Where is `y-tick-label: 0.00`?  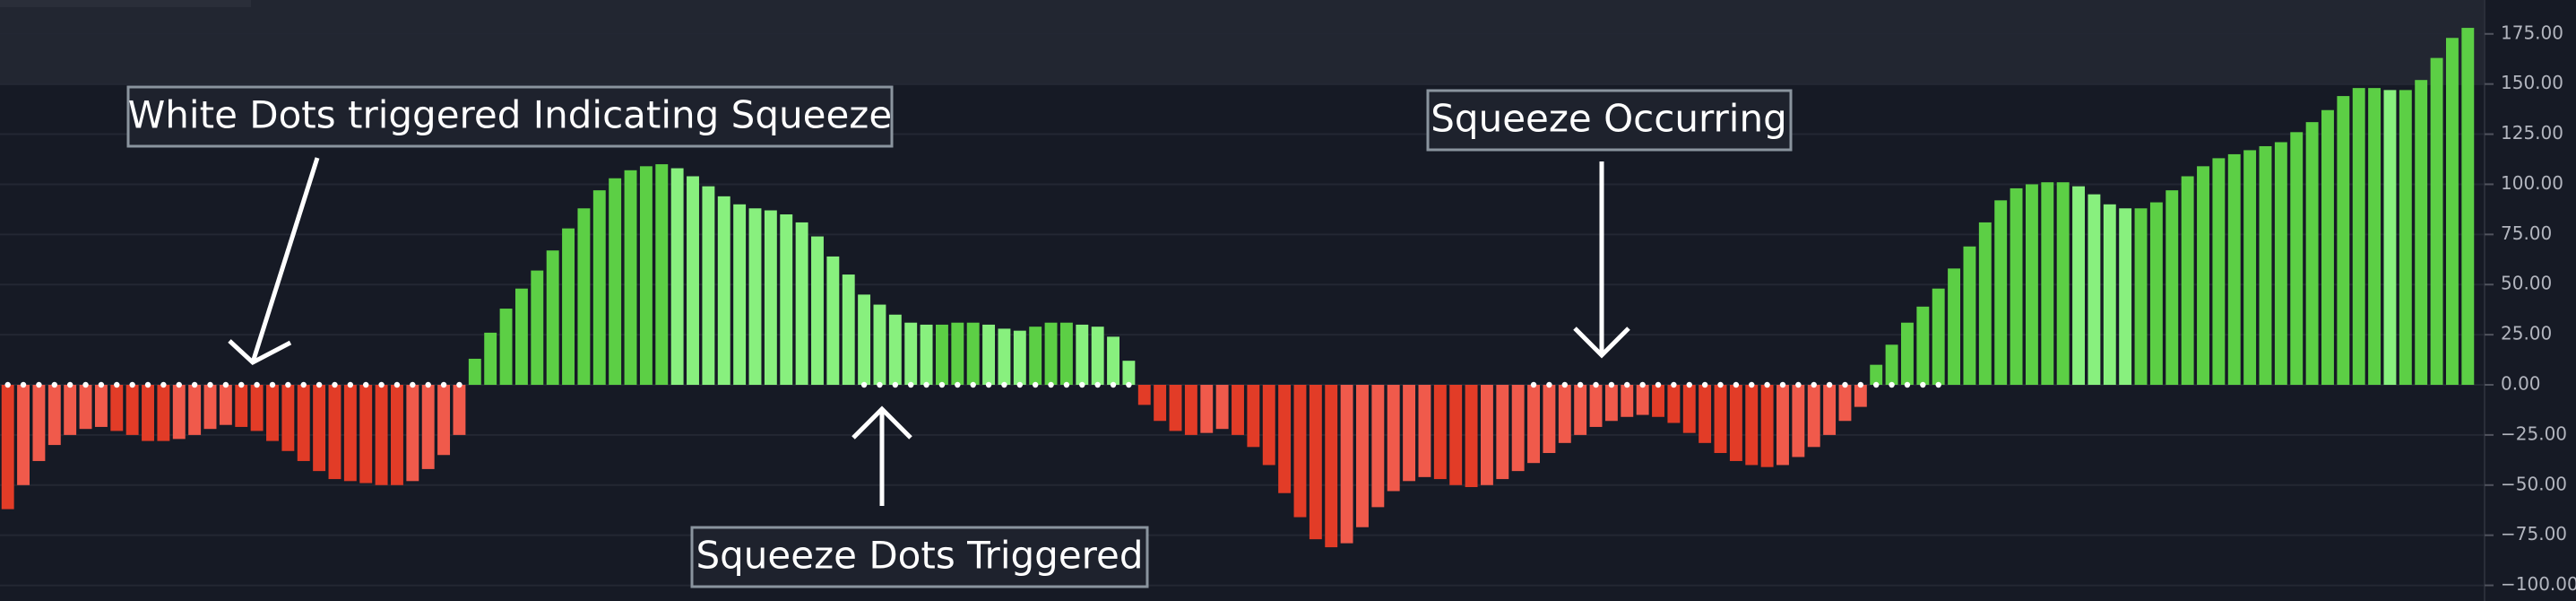
y-tick-label: 0.00 is located at coordinates (2521, 384).